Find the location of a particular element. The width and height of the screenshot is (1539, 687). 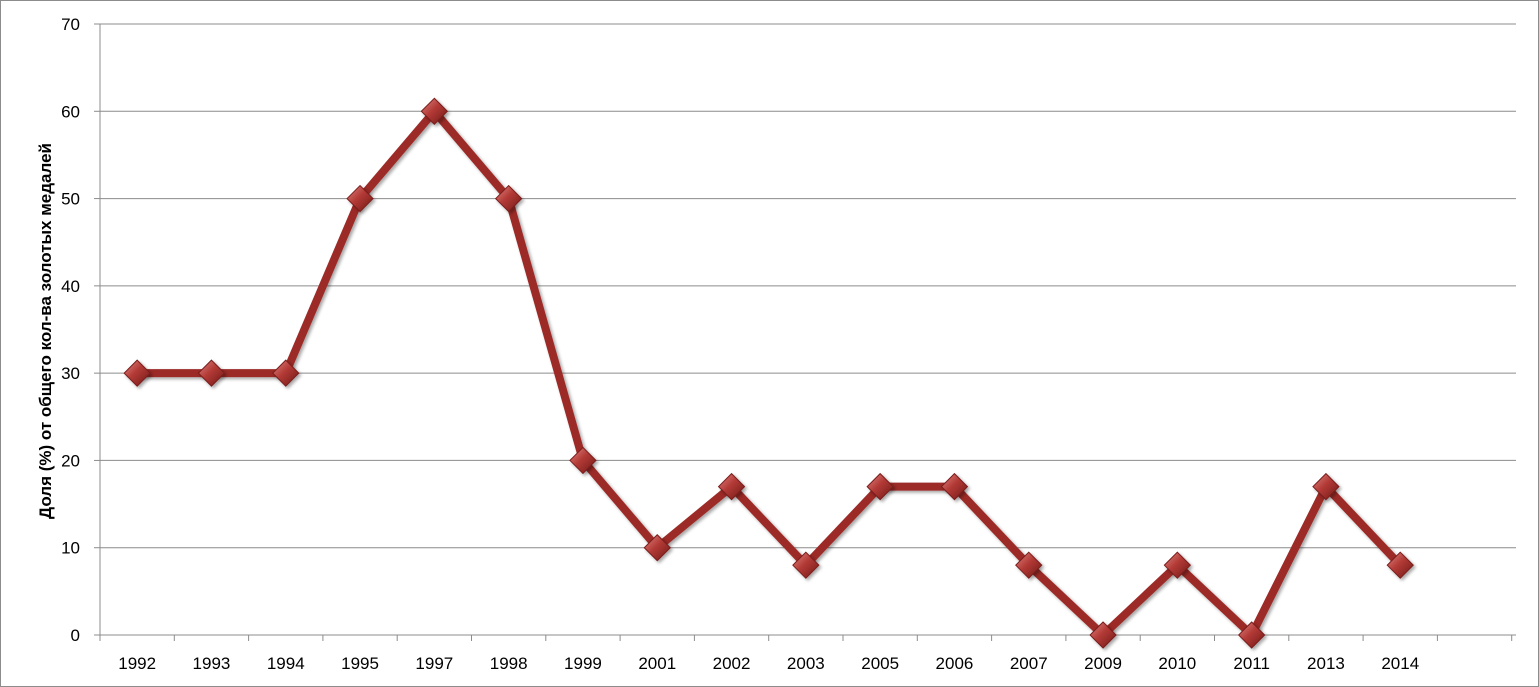

x-tick-label: 2007 is located at coordinates (1029, 663).